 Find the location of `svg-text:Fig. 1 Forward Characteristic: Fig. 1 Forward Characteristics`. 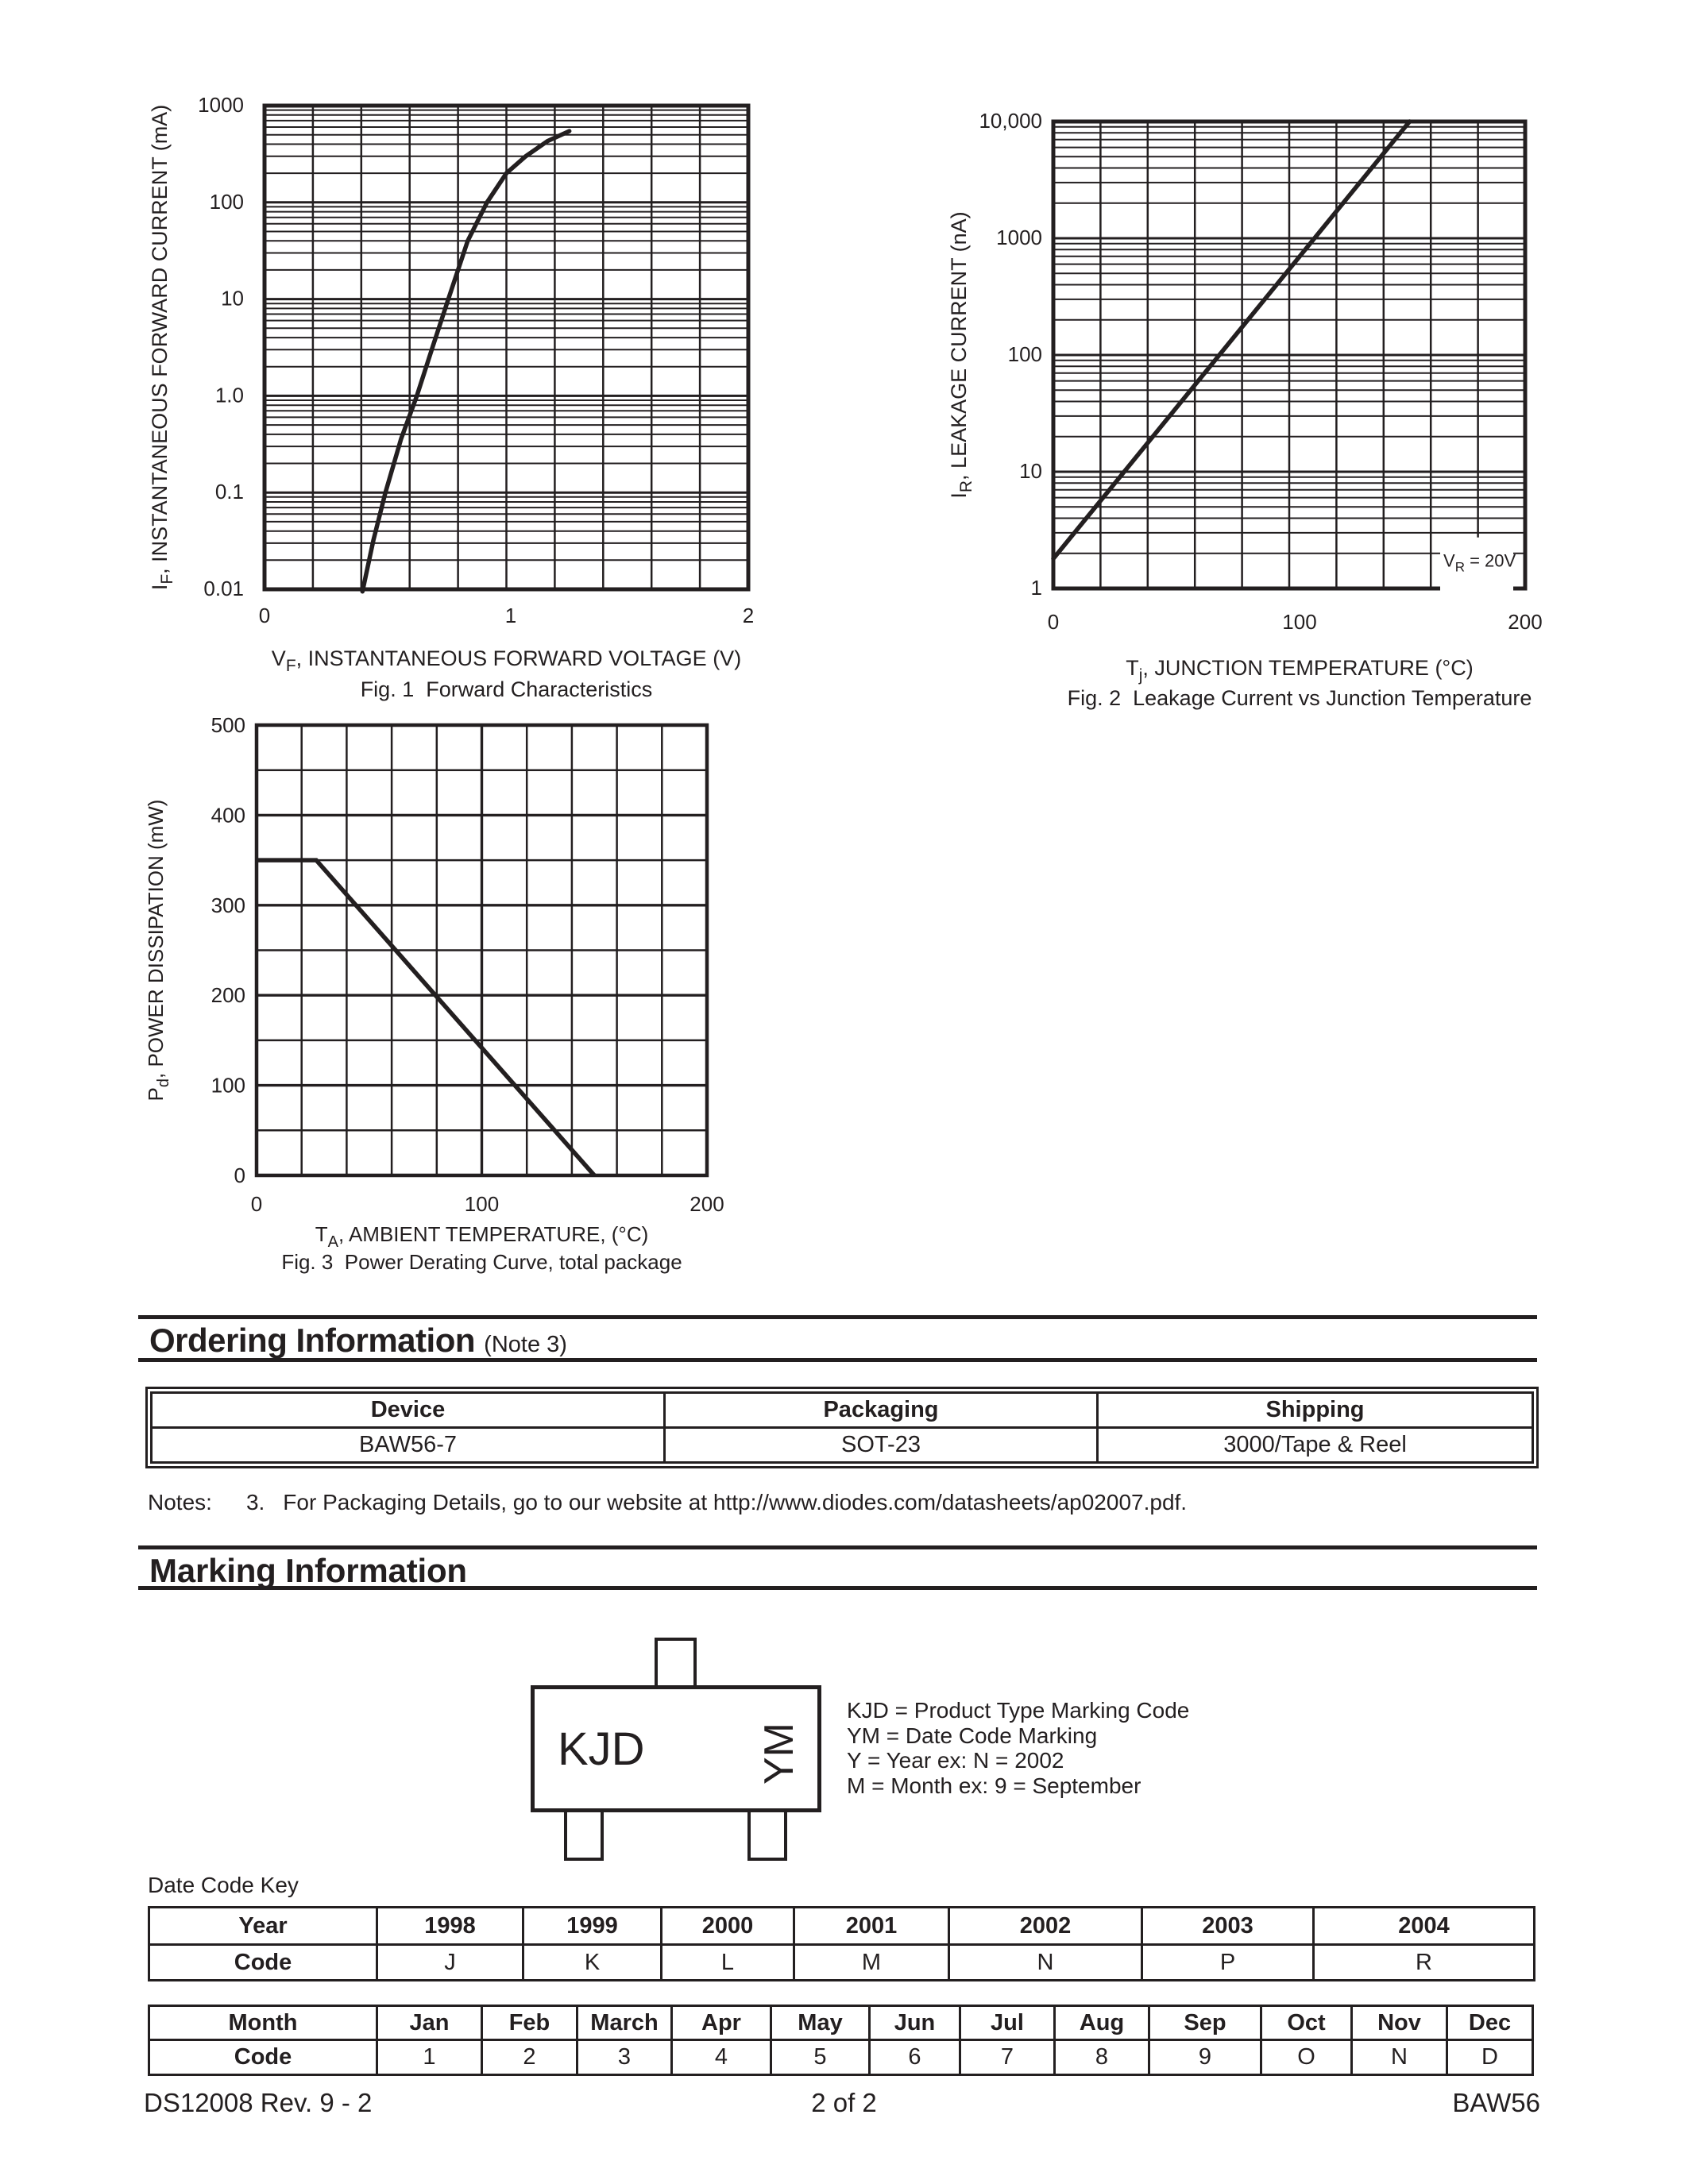

svg-text:Fig. 1 Forward Characteristic: Fig. 1 Forward Characteristics is located at coordinates (507, 689).